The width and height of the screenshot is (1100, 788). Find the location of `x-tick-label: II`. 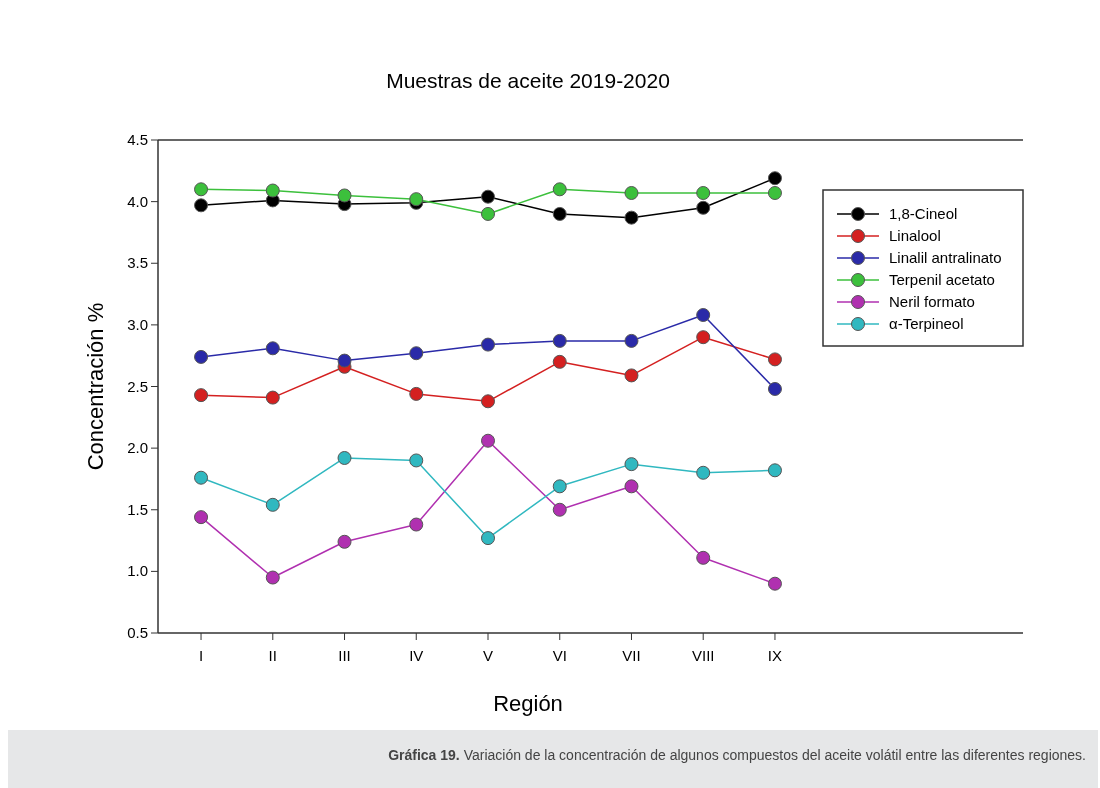

x-tick-label: II is located at coordinates (272, 655).